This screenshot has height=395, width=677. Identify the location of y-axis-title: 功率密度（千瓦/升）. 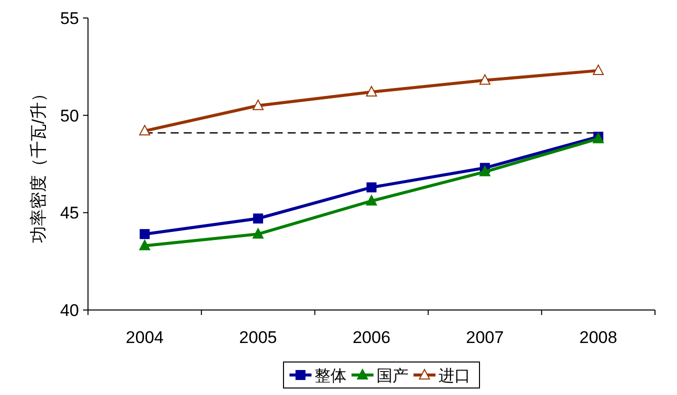
(38, 164).